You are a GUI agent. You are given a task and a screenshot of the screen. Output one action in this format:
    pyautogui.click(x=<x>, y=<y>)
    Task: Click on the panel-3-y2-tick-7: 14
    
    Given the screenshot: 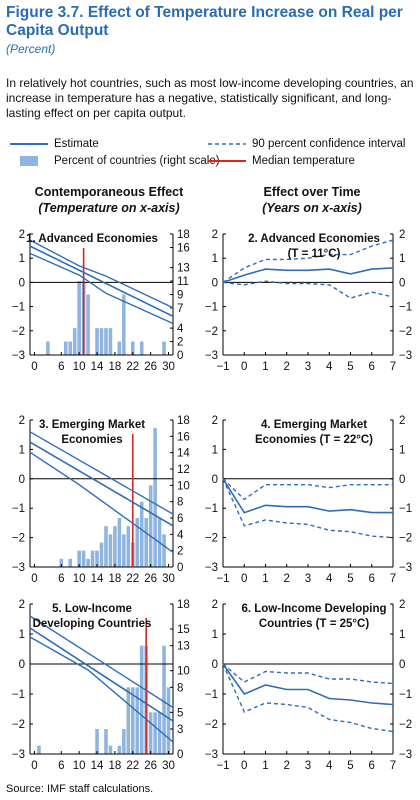 What is the action you would take?
    pyautogui.click(x=183, y=454)
    